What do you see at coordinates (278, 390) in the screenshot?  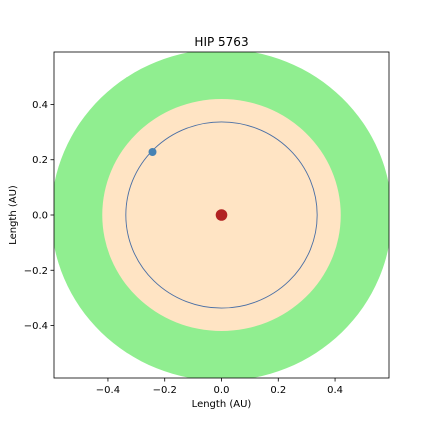 I see `x-tick-label: 0.2` at bounding box center [278, 390].